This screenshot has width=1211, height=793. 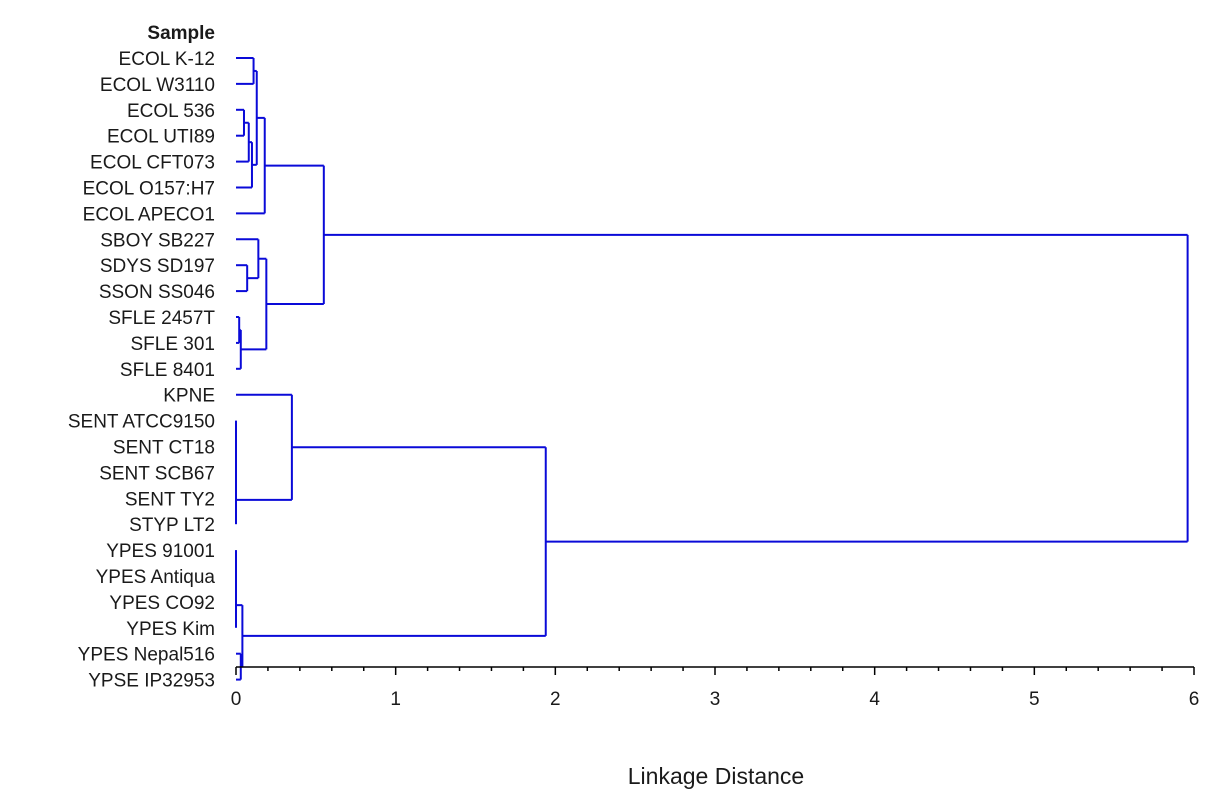 What do you see at coordinates (181, 33) in the screenshot?
I see `leaf-header-label: Sample` at bounding box center [181, 33].